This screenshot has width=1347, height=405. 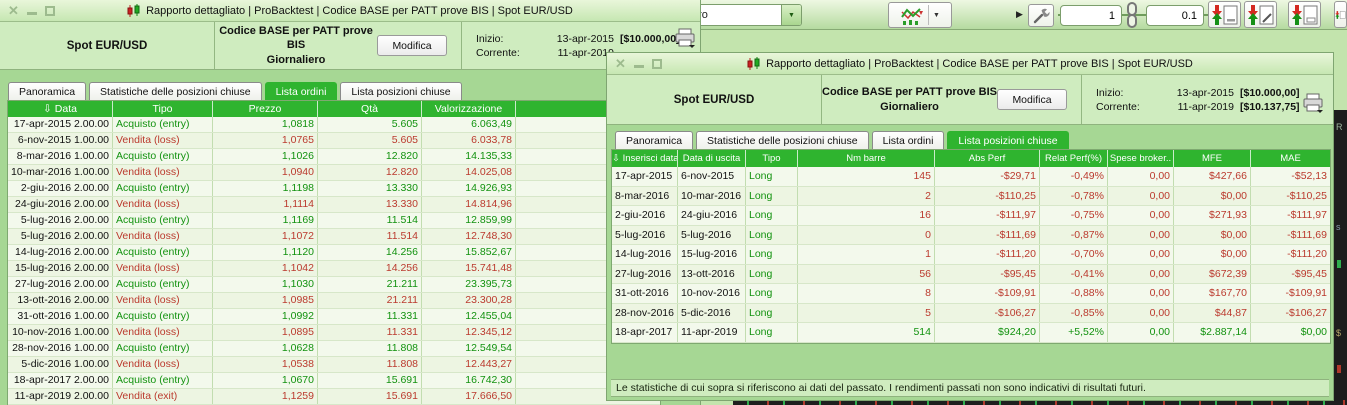 What do you see at coordinates (1304, 14) in the screenshot?
I see `close-order-button` at bounding box center [1304, 14].